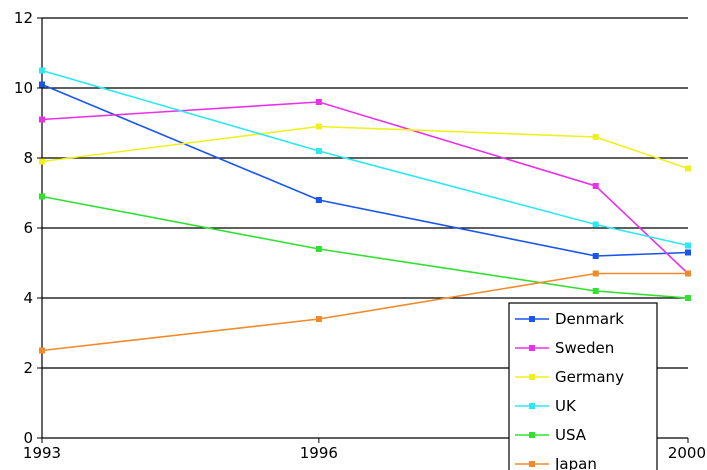 This screenshot has height=470, width=707. Describe the element at coordinates (687, 453) in the screenshot. I see `x-tick-label: 2000` at that location.